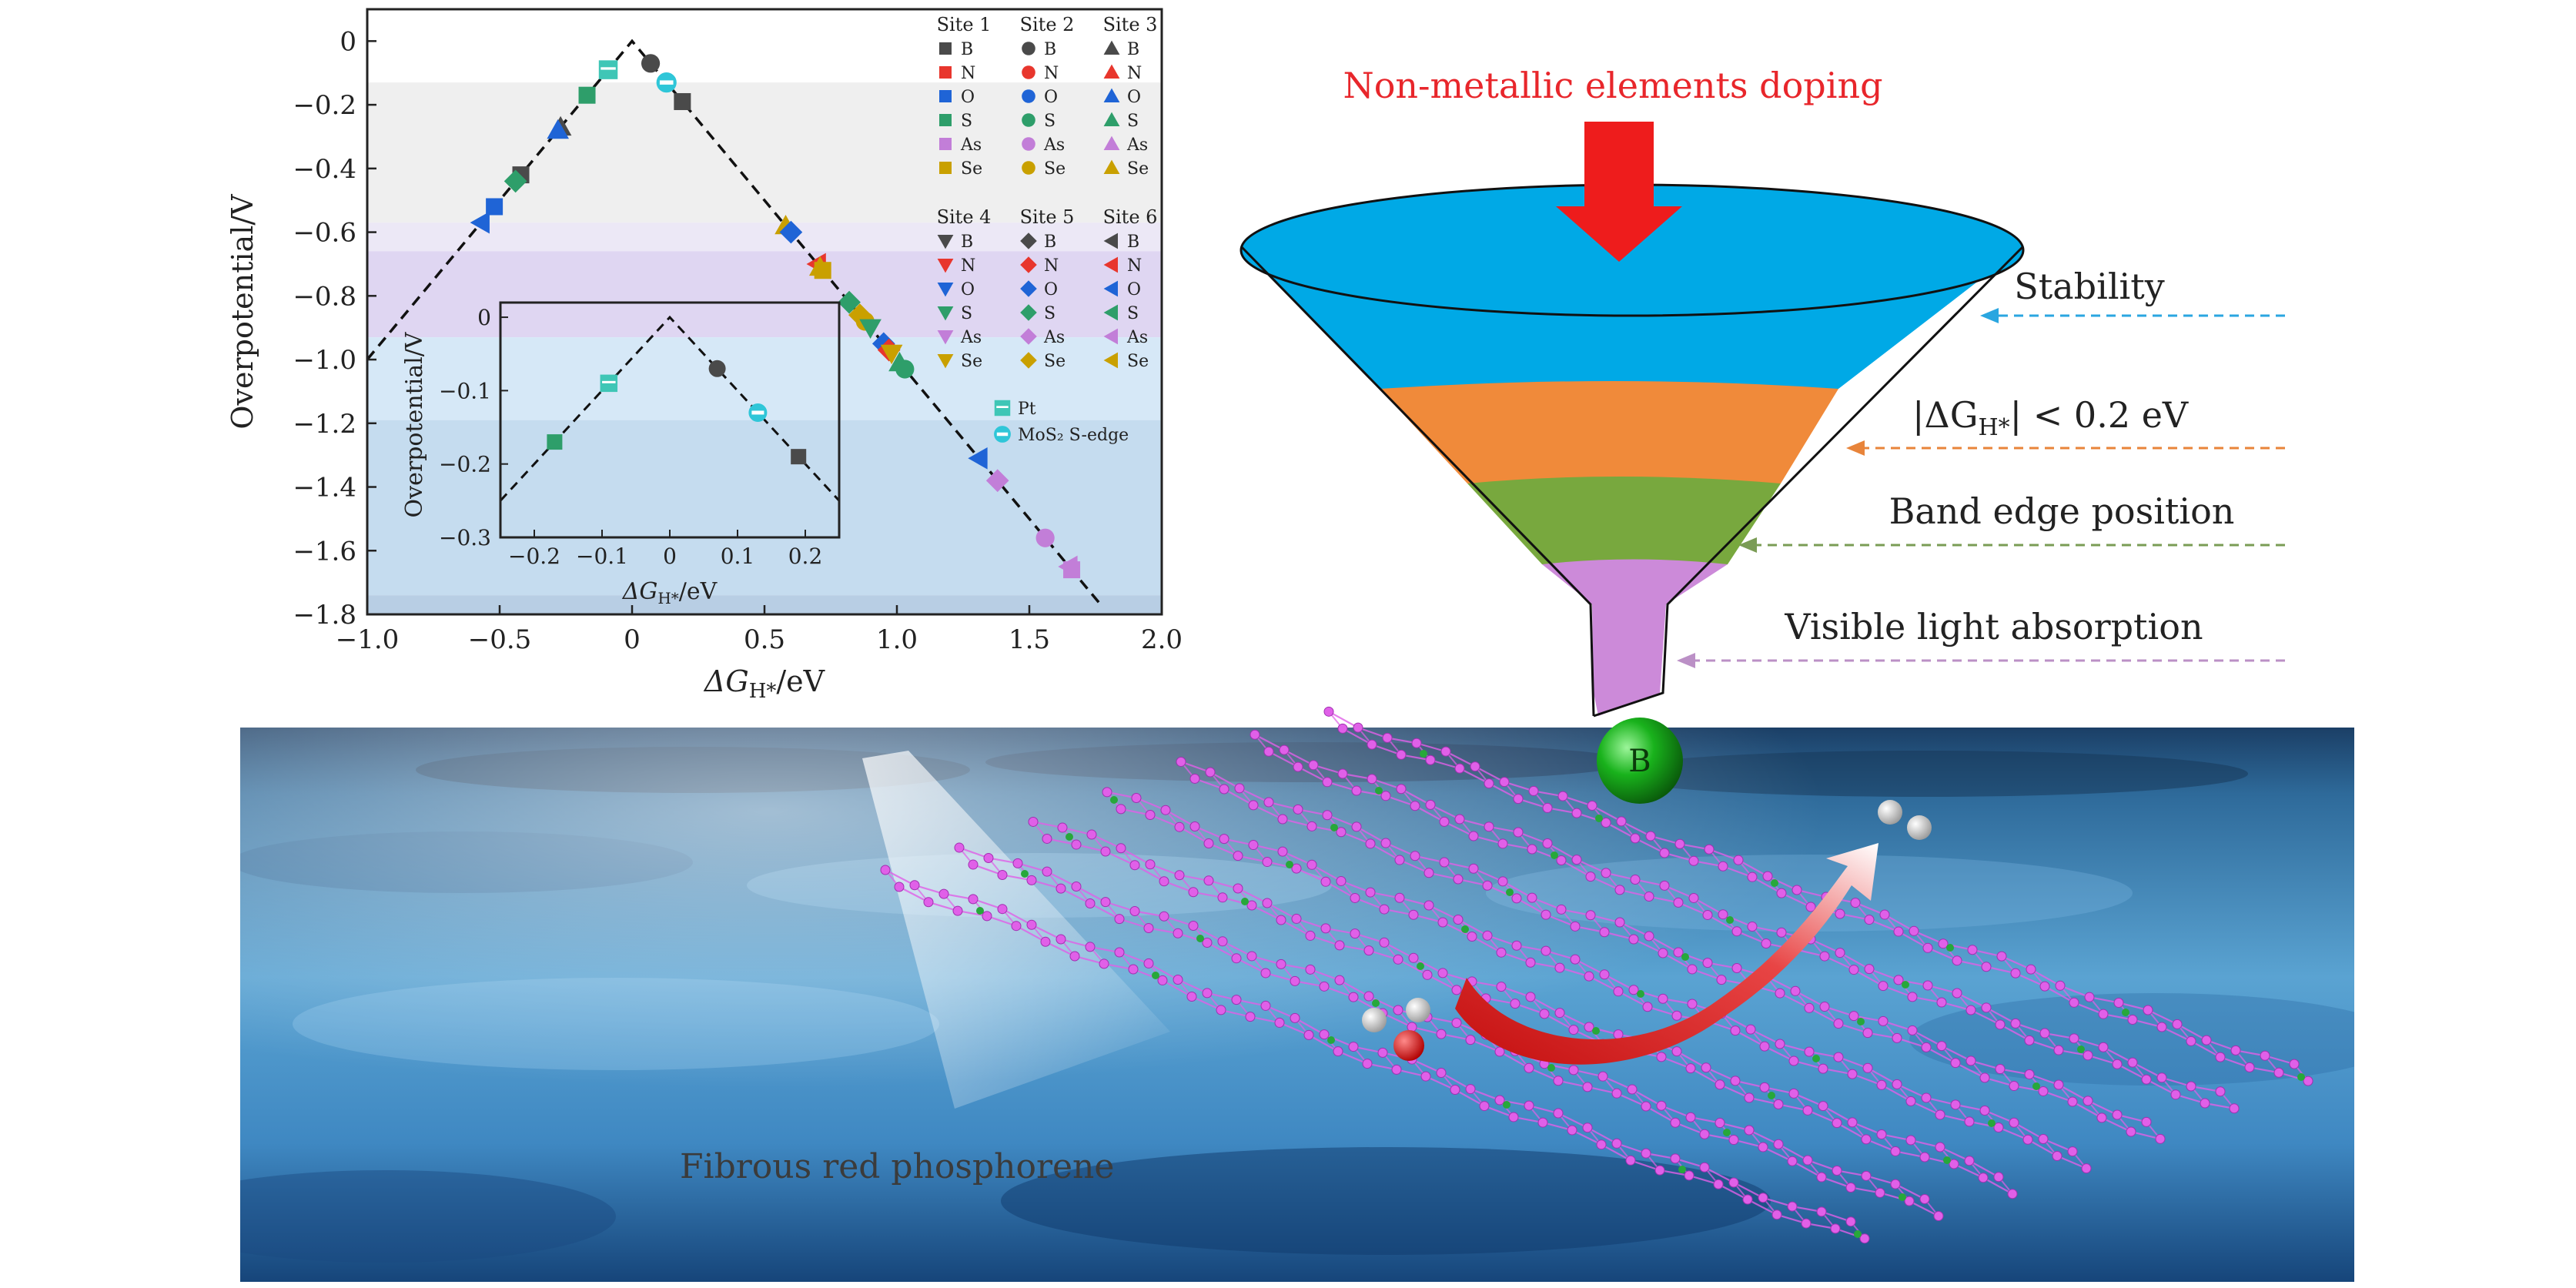  Describe the element at coordinates (1619, 192) in the screenshot. I see `doping-arrow` at that location.